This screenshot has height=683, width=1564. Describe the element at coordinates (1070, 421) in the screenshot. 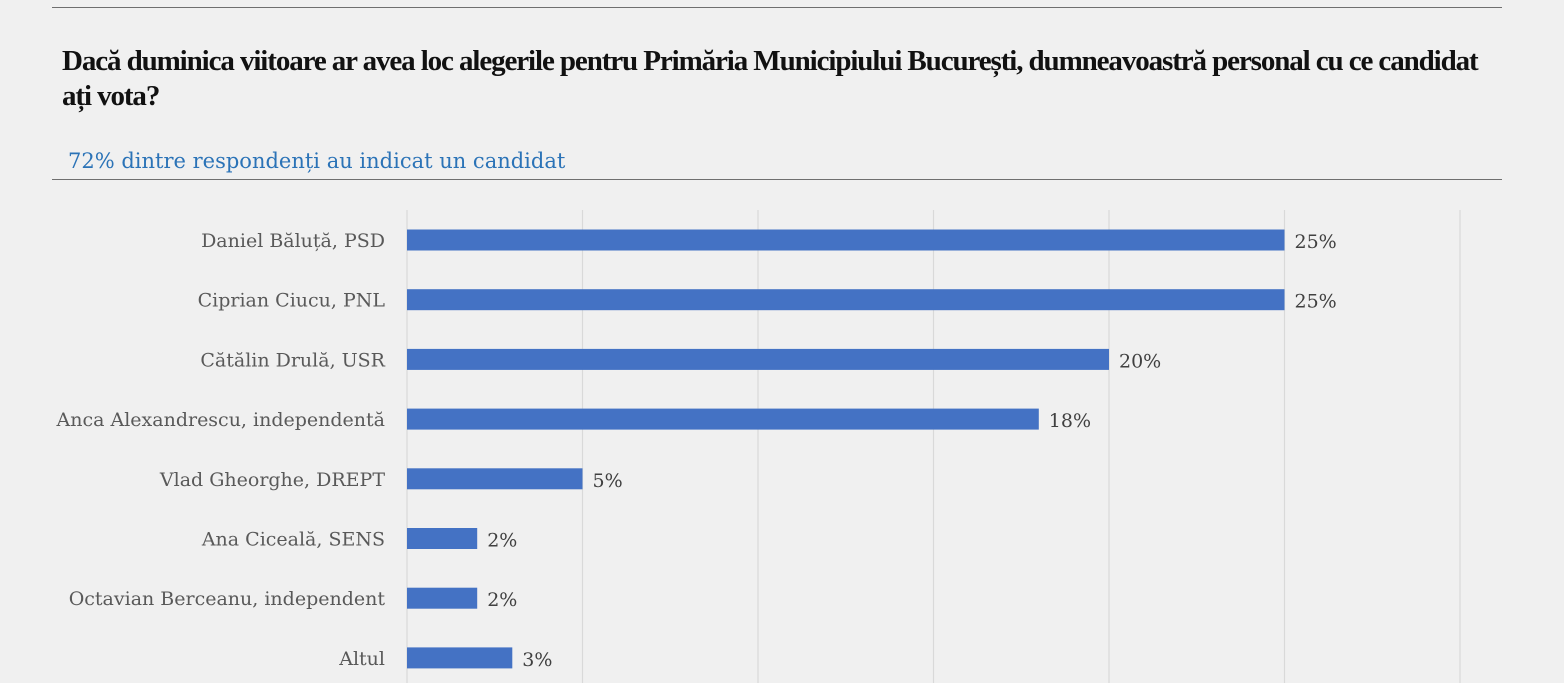

I see `data-label: 18%` at that location.